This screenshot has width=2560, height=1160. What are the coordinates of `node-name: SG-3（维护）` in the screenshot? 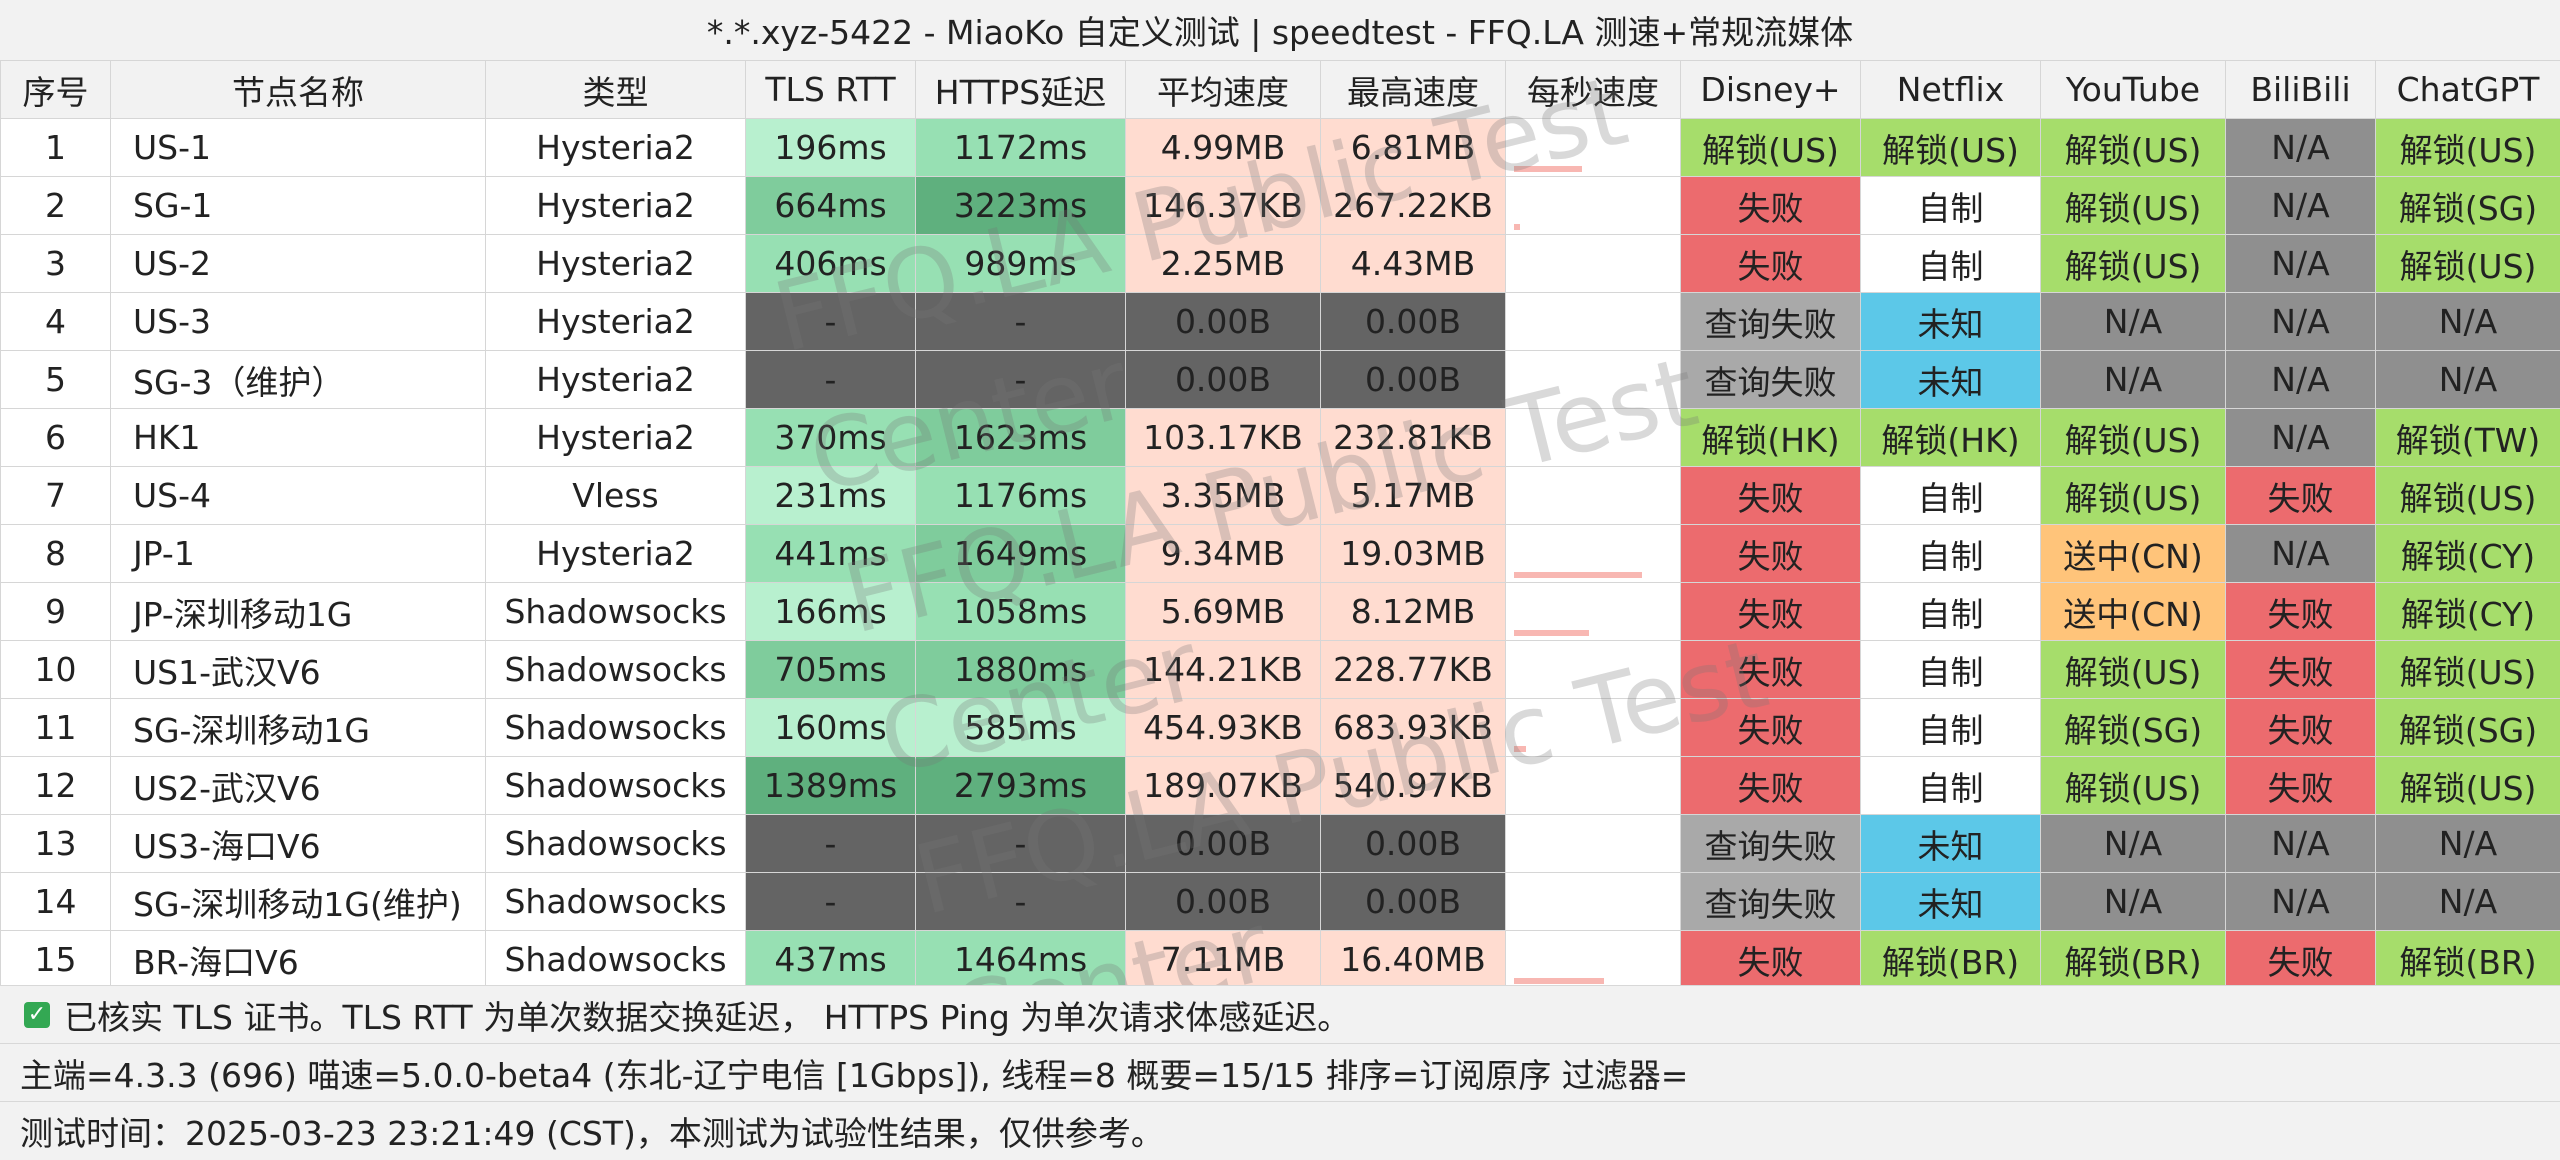 It's located at (298, 380).